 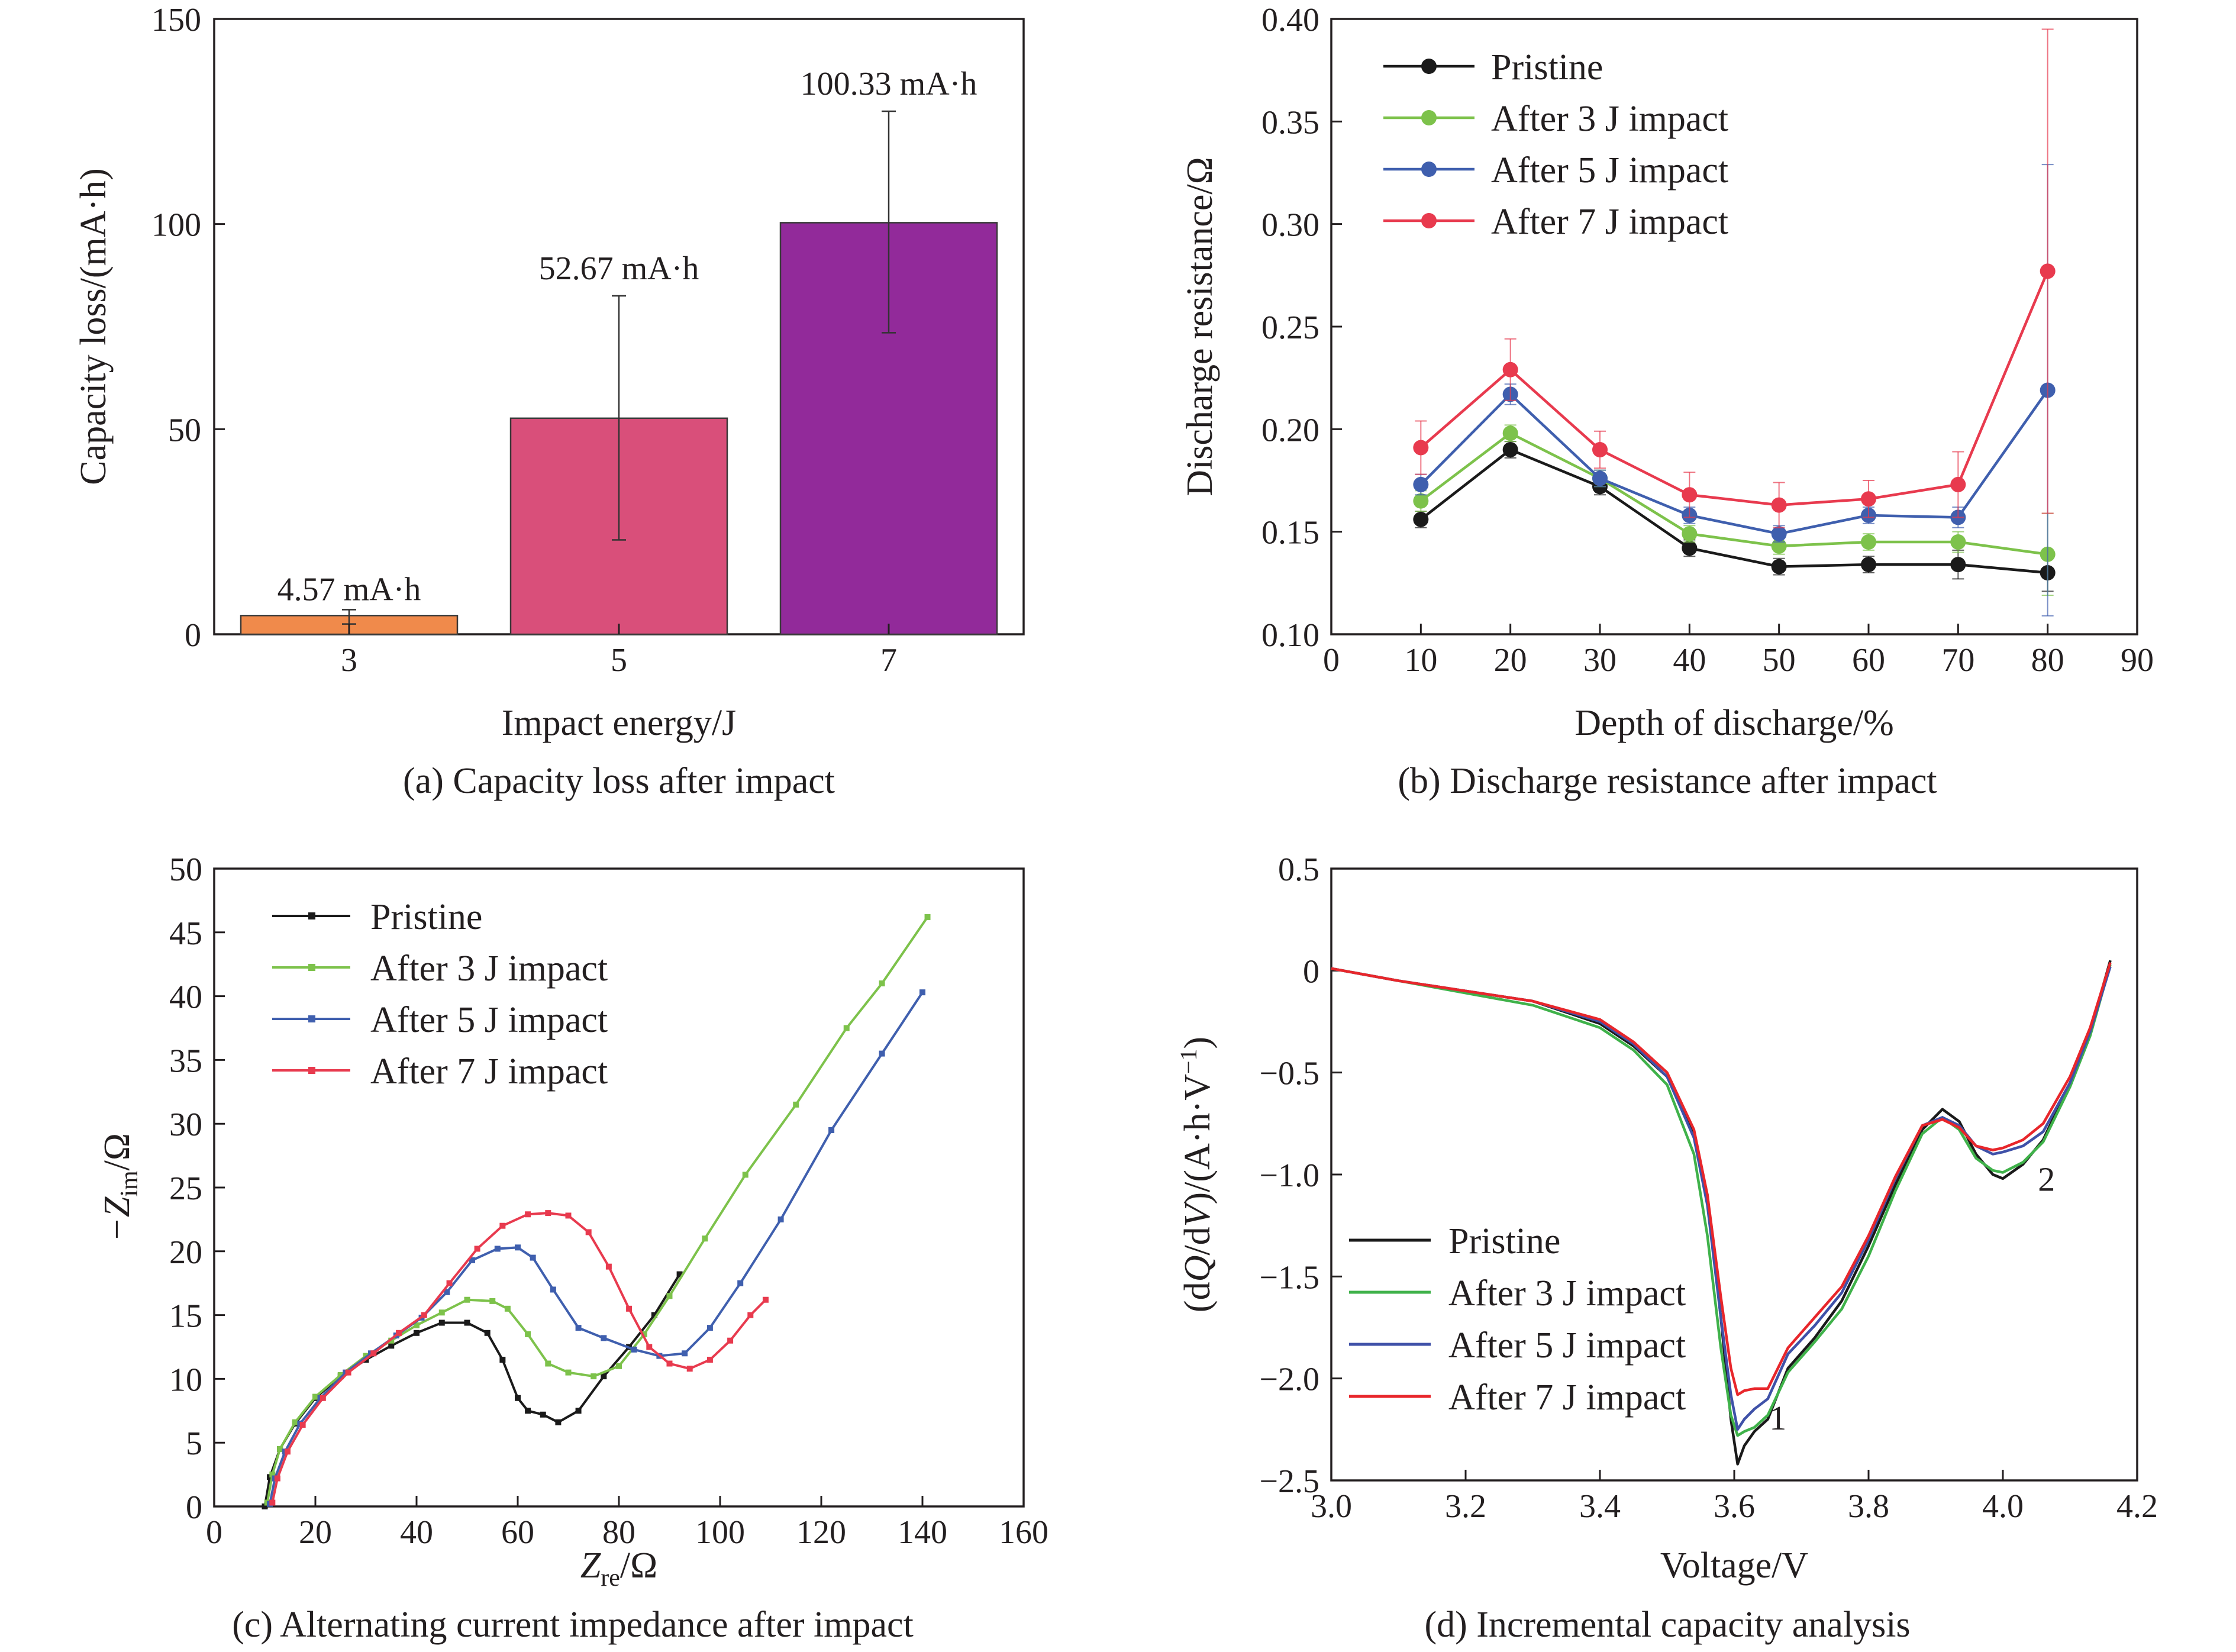 I want to click on x-tick-label: 100, so click(x=720, y=1533).